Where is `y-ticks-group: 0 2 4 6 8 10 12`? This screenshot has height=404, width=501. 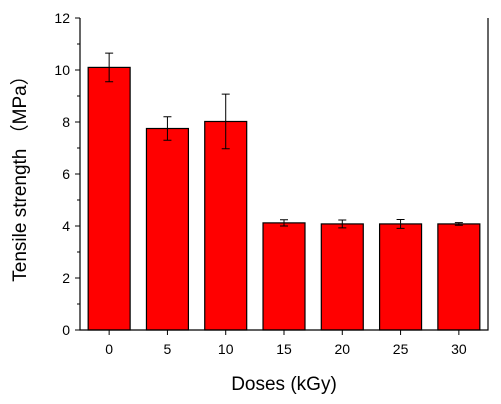
y-ticks-group: 0 2 4 6 8 10 12 is located at coordinates (67, 174).